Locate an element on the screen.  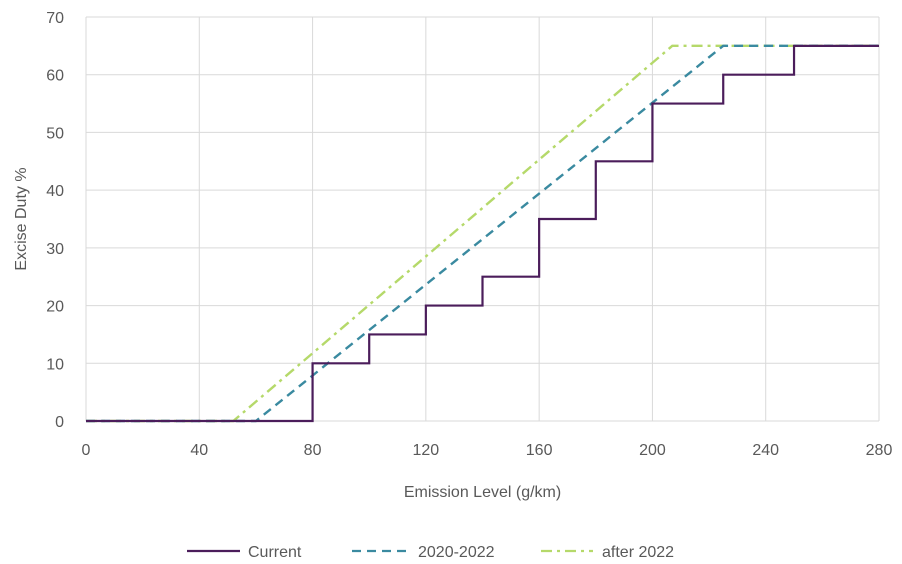
y-axis-title: Excise Duty % is located at coordinates (21, 218).